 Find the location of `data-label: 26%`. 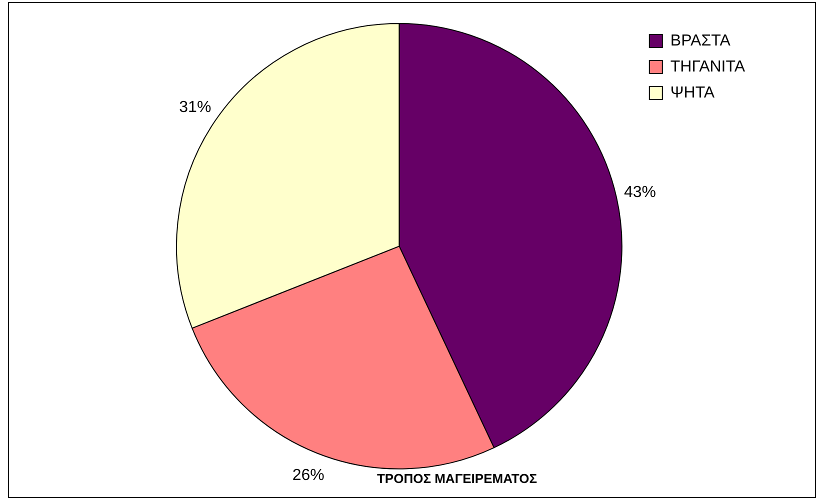

data-label: 26% is located at coordinates (308, 475).